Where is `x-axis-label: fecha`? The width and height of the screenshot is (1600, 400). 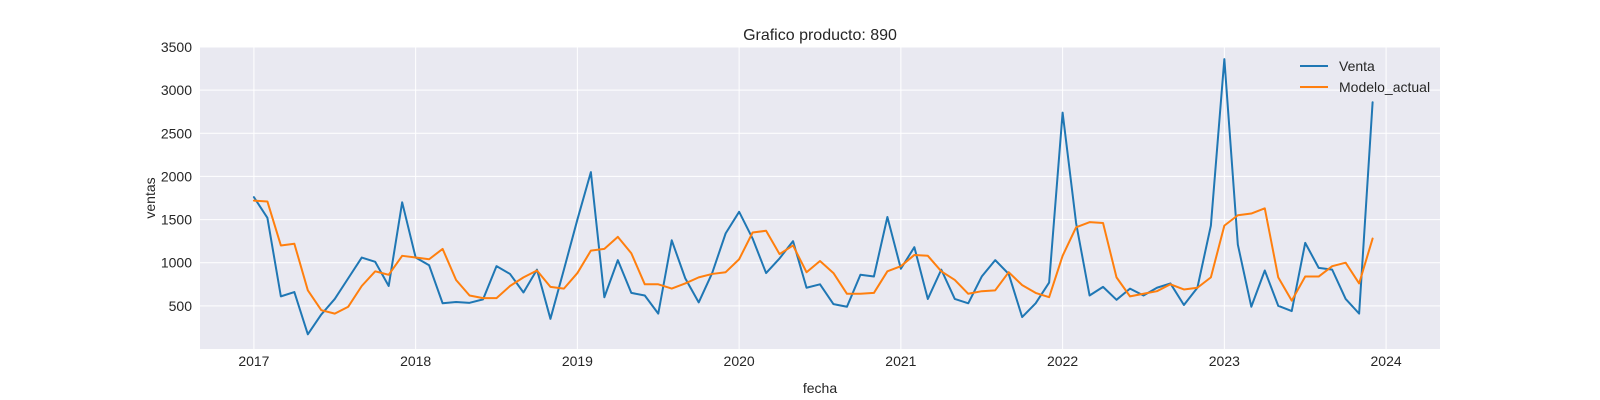 x-axis-label: fecha is located at coordinates (820, 388).